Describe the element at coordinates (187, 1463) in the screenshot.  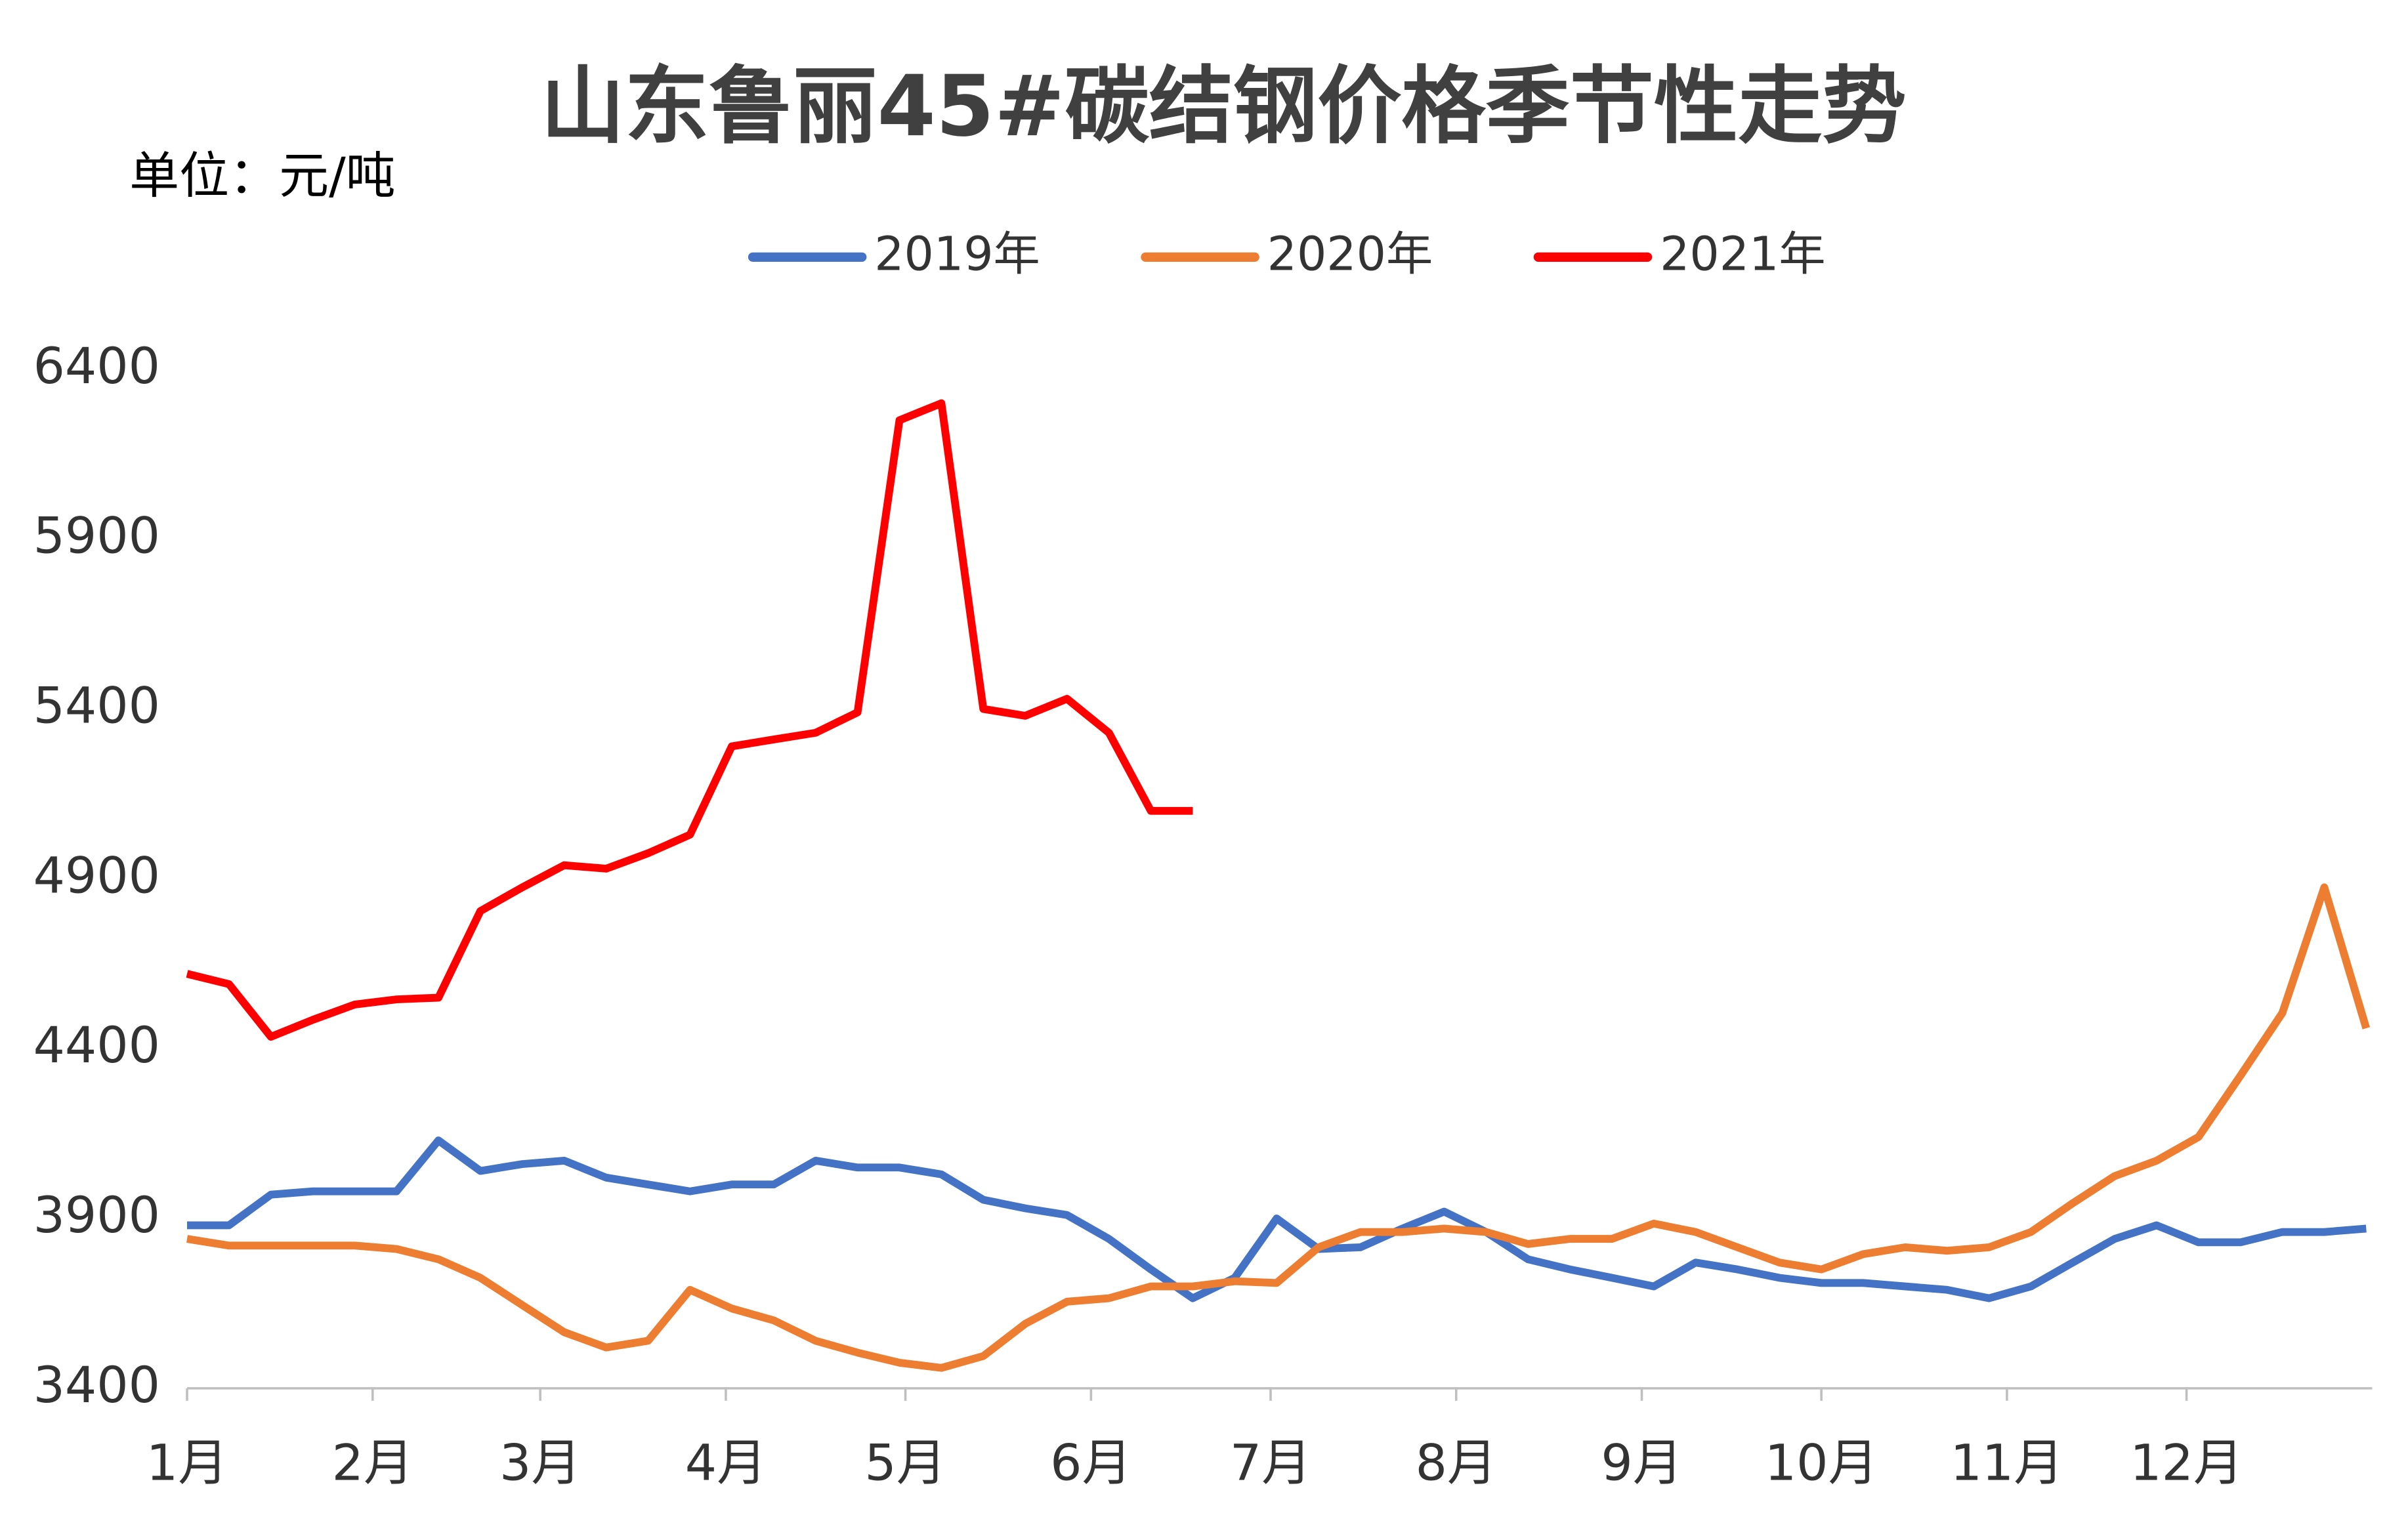
I see `x-tick-label: 1月` at that location.